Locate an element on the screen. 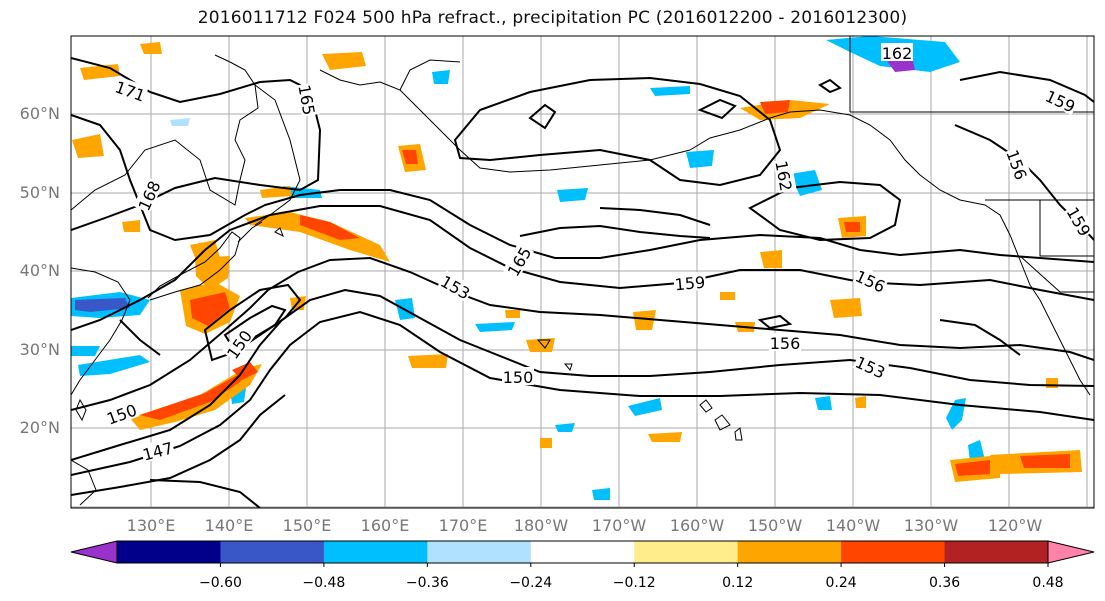 The height and width of the screenshot is (601, 1105). latitude-tick-label: 40°N is located at coordinates (40, 270).